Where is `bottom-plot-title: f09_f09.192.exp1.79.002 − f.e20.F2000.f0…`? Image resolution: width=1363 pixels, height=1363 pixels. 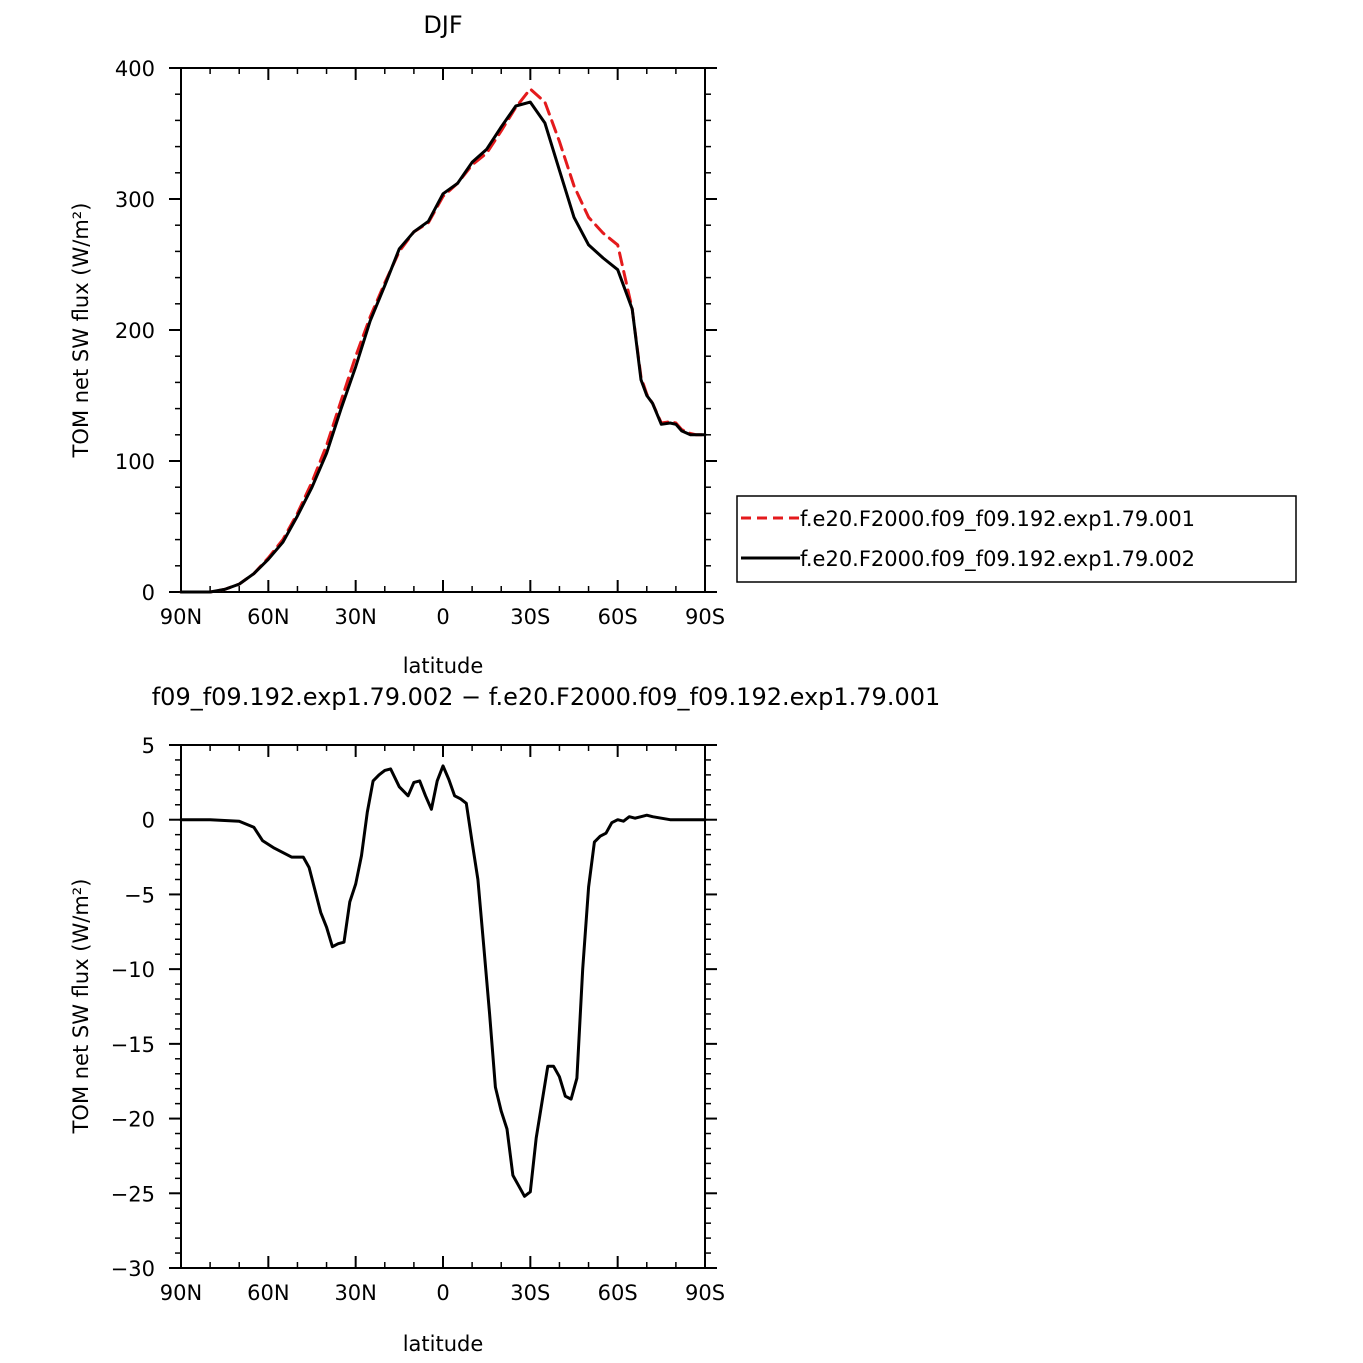
bottom-plot-title: f09_f09.192.exp1.79.002 − f.e20.F2000.f0… is located at coordinates (546, 697).